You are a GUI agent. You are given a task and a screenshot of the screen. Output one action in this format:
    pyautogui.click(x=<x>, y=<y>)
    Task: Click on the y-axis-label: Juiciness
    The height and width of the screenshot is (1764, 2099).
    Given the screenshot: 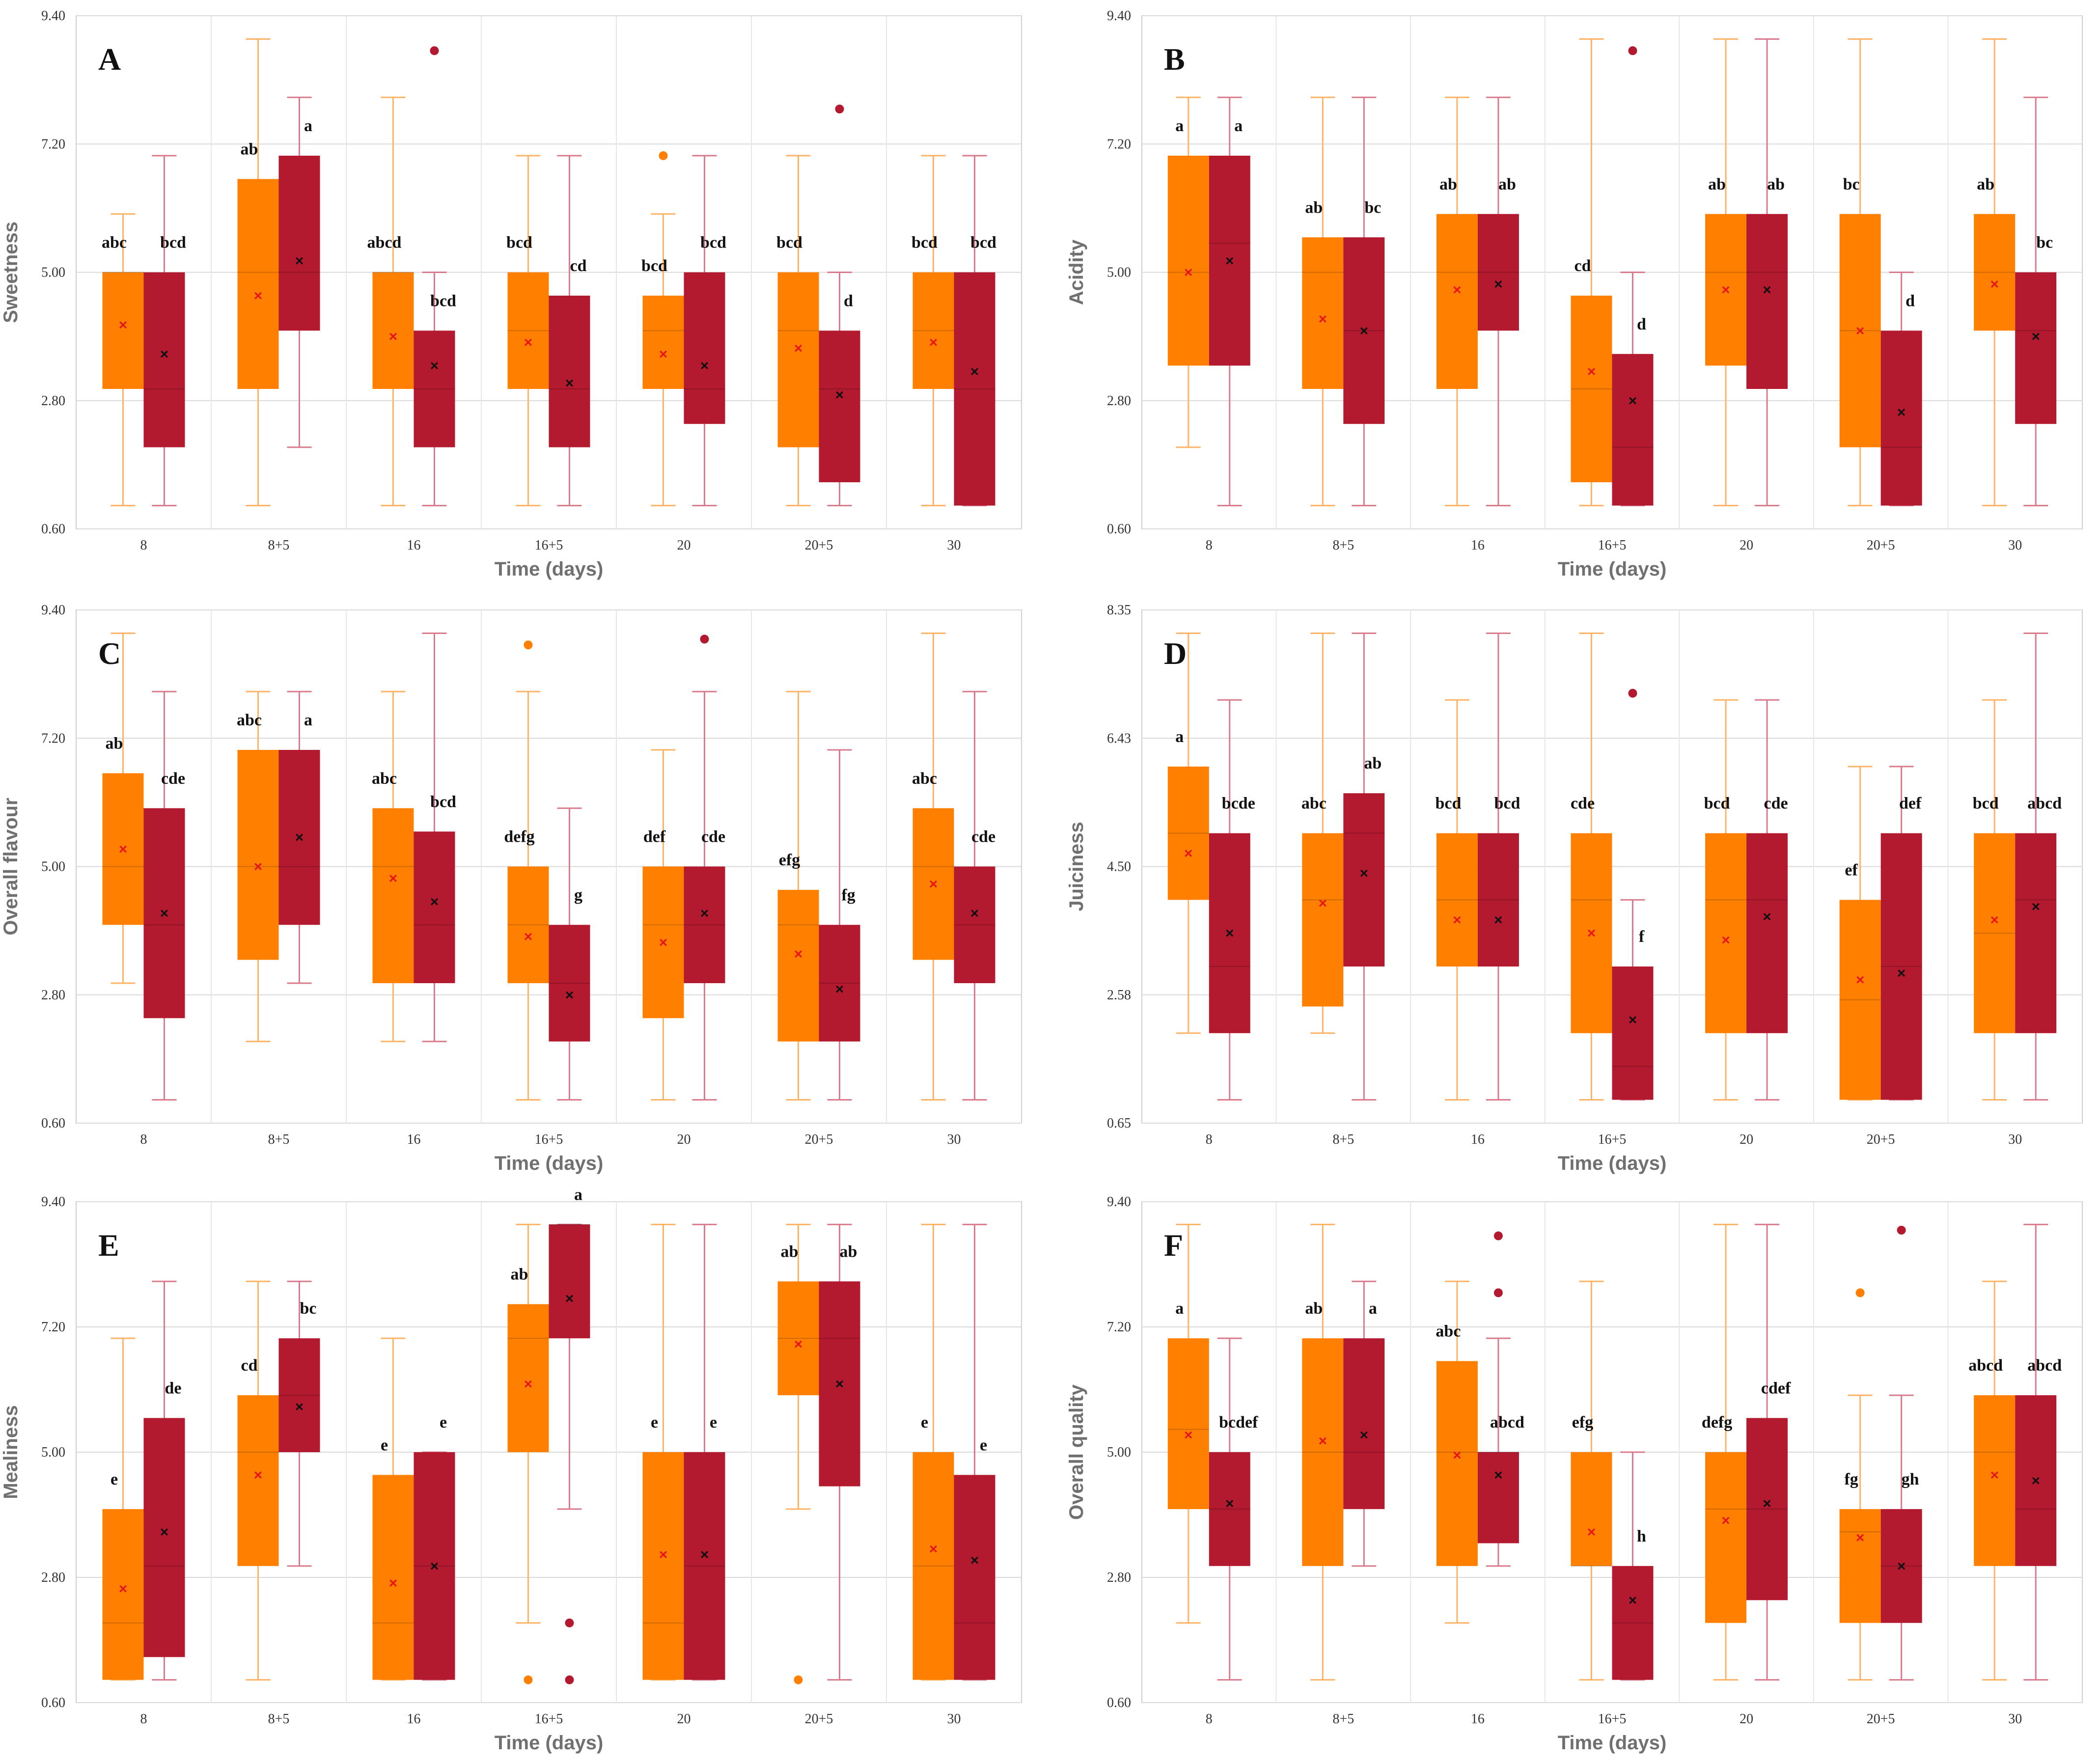 What is the action you would take?
    pyautogui.click(x=1076, y=866)
    